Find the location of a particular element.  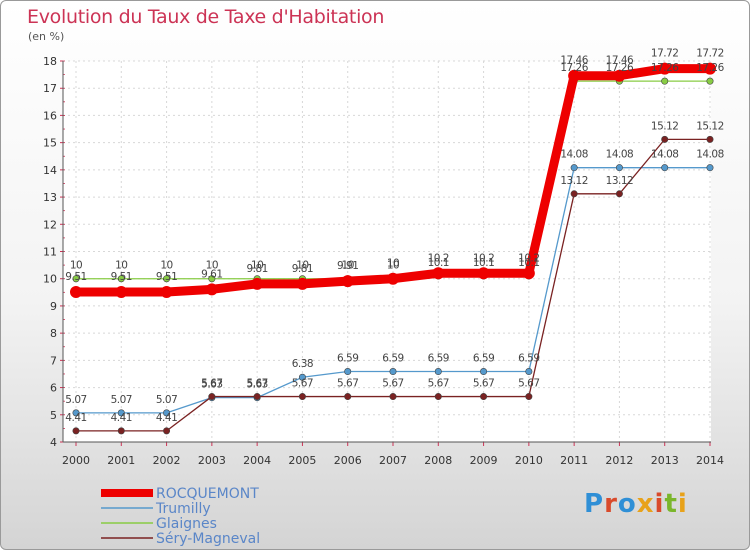

x-tick-label: 2009 is located at coordinates (484, 460).